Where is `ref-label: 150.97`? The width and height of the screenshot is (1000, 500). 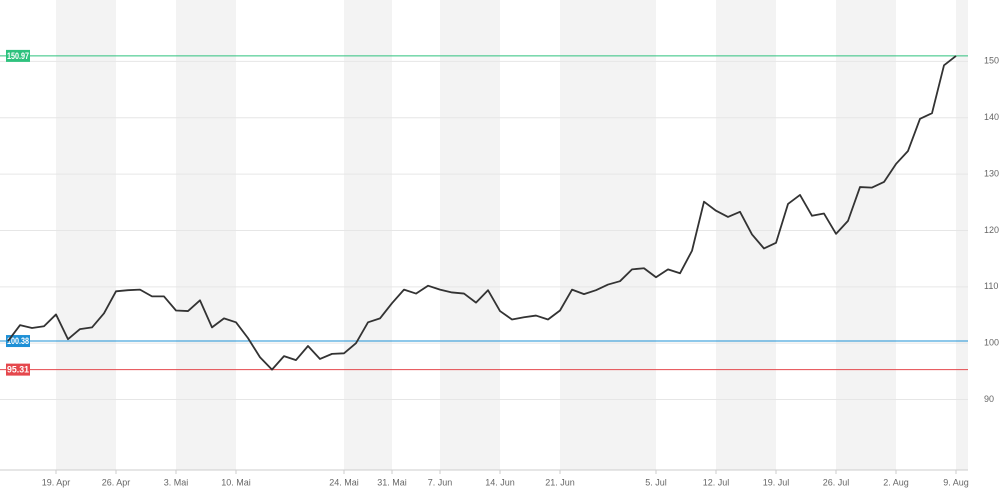 ref-label: 150.97 is located at coordinates (18, 56).